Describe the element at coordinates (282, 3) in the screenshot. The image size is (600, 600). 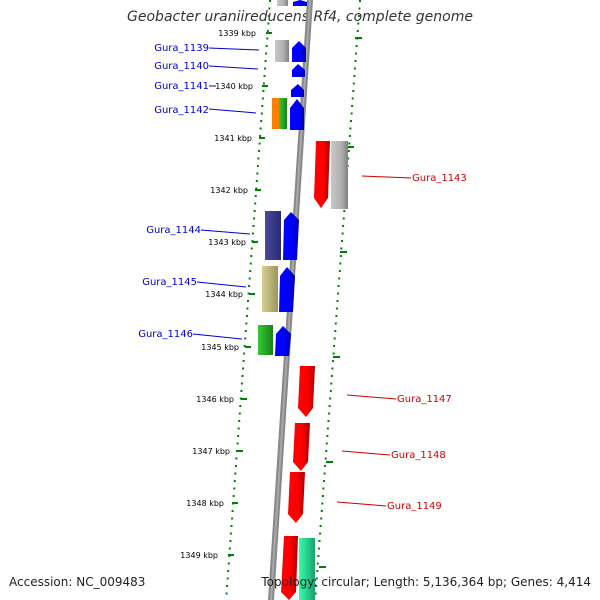
I see `gene-gura-1138-gray` at that location.